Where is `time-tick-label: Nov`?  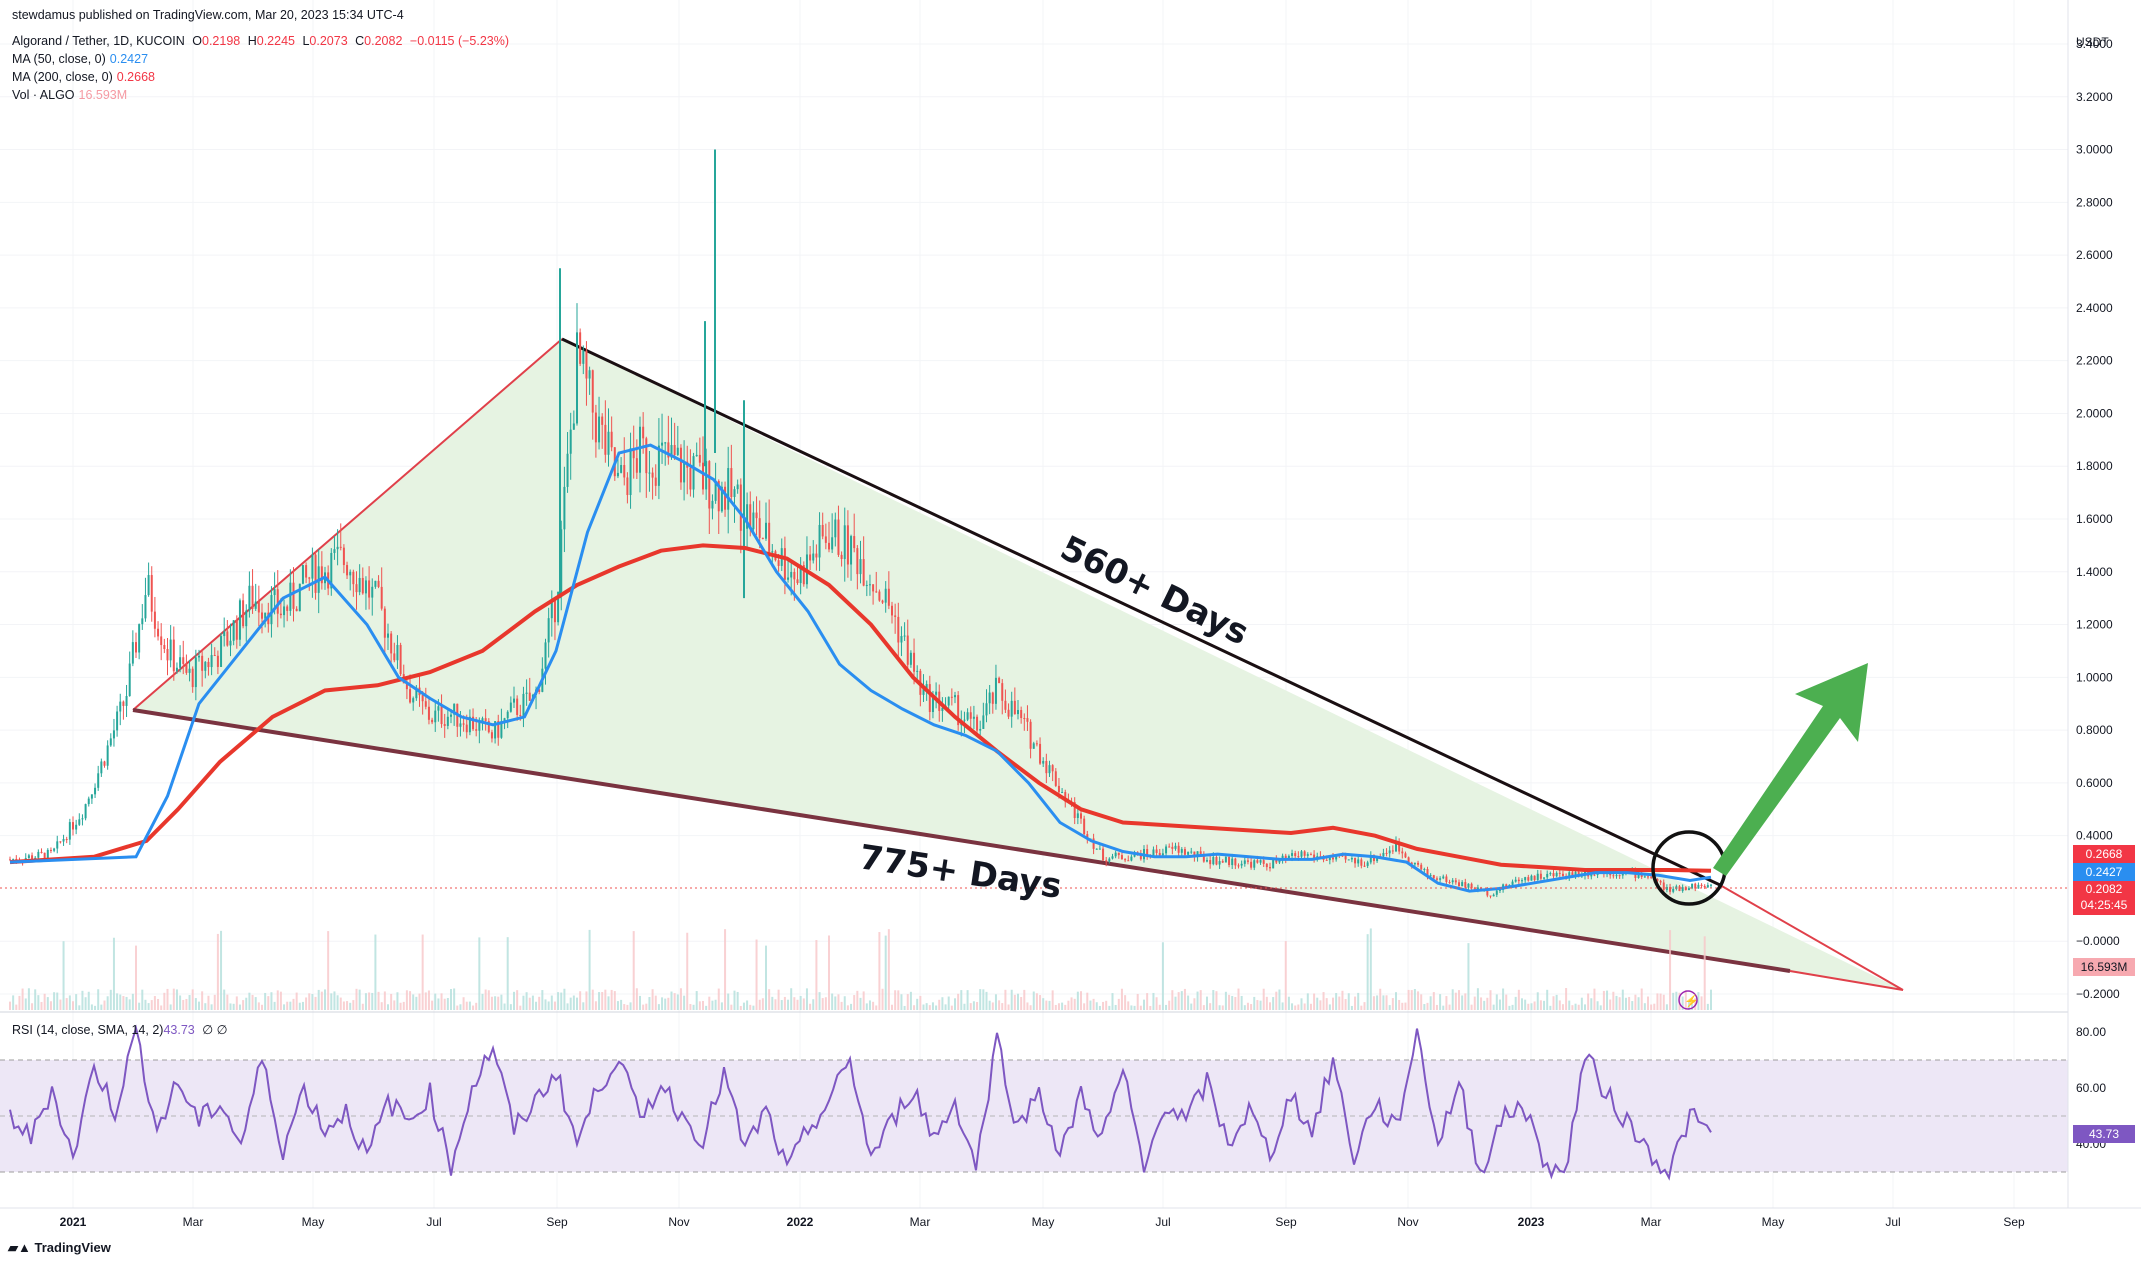 time-tick-label: Nov is located at coordinates (1407, 1222).